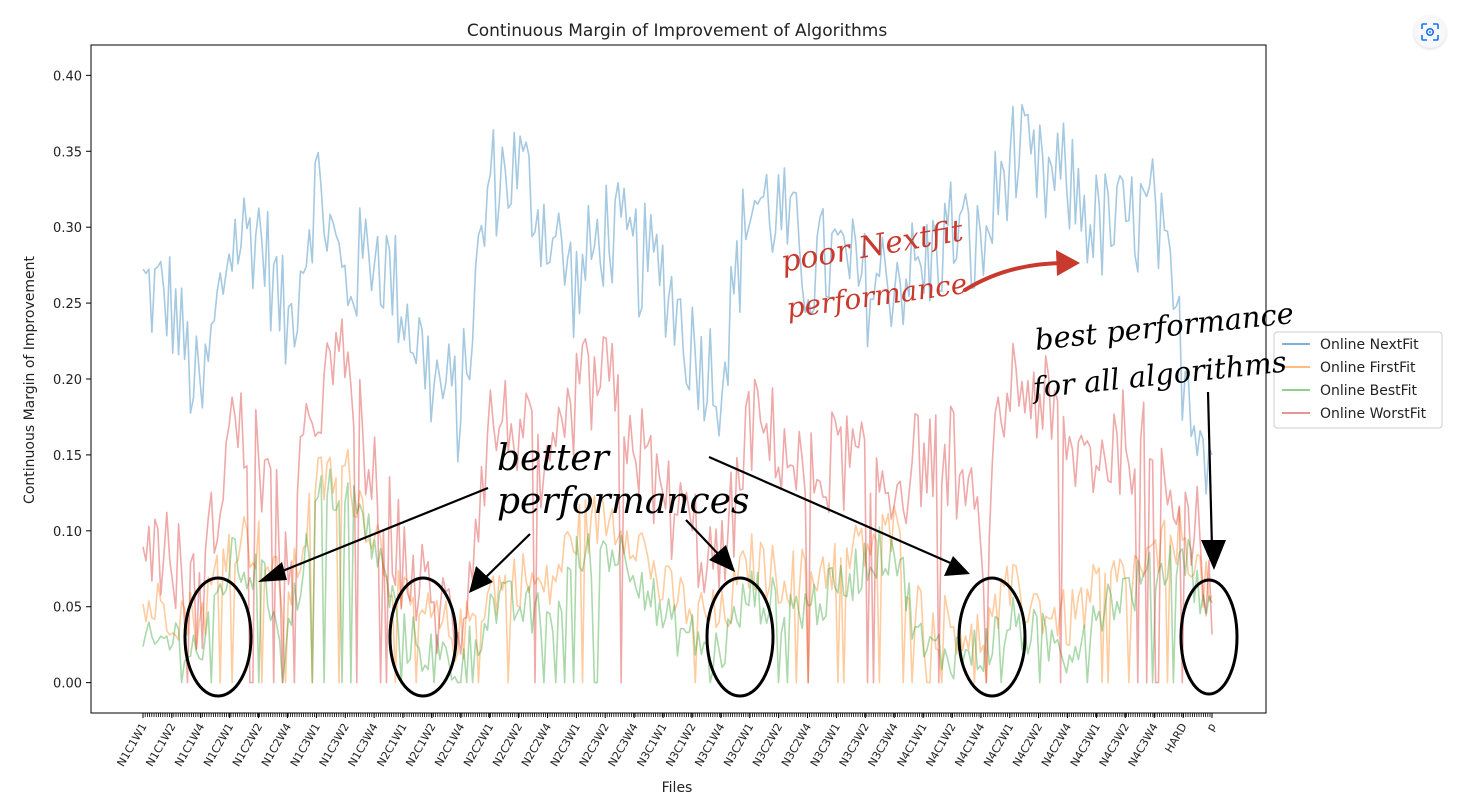 The height and width of the screenshot is (808, 1460). What do you see at coordinates (67, 76) in the screenshot?
I see `y-tick-label: 0.40` at bounding box center [67, 76].